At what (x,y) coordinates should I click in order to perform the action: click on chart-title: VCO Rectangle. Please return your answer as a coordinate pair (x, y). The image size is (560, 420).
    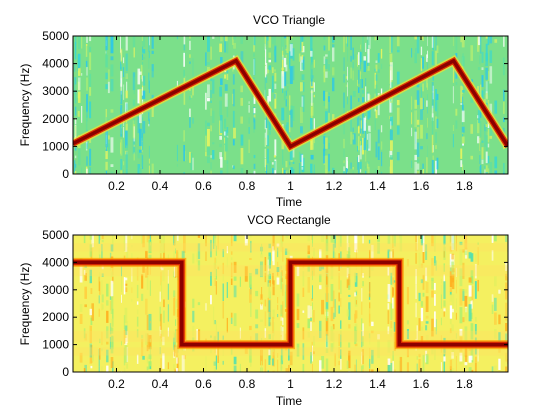
    Looking at the image, I should click on (289, 220).